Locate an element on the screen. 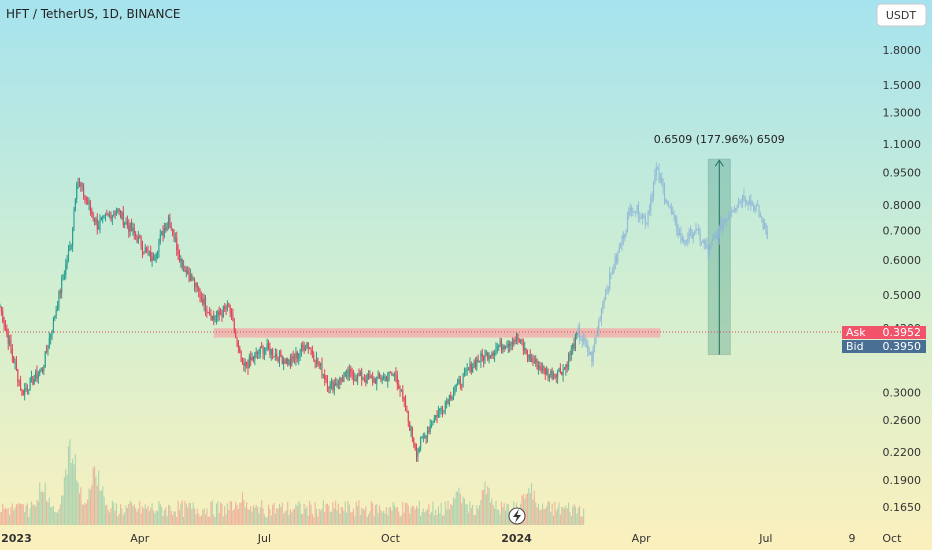  time-tick-label: Apr is located at coordinates (642, 538).